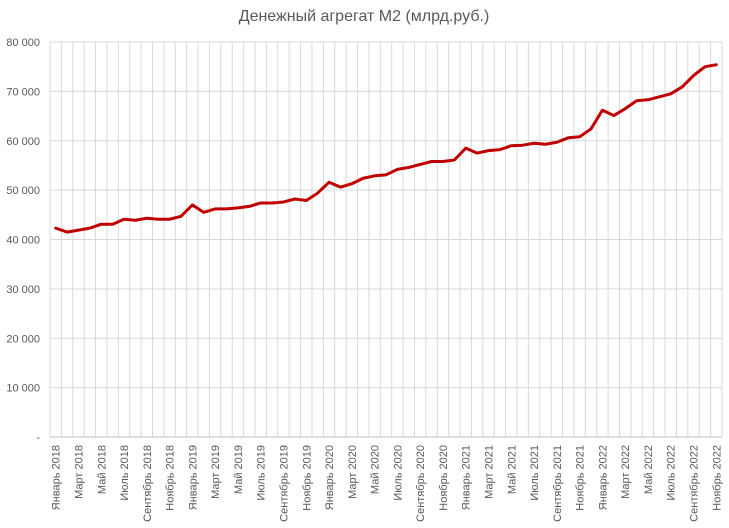 The image size is (729, 528). Describe the element at coordinates (216, 472) in the screenshot. I see `x-tick-label: Март 2019` at that location.